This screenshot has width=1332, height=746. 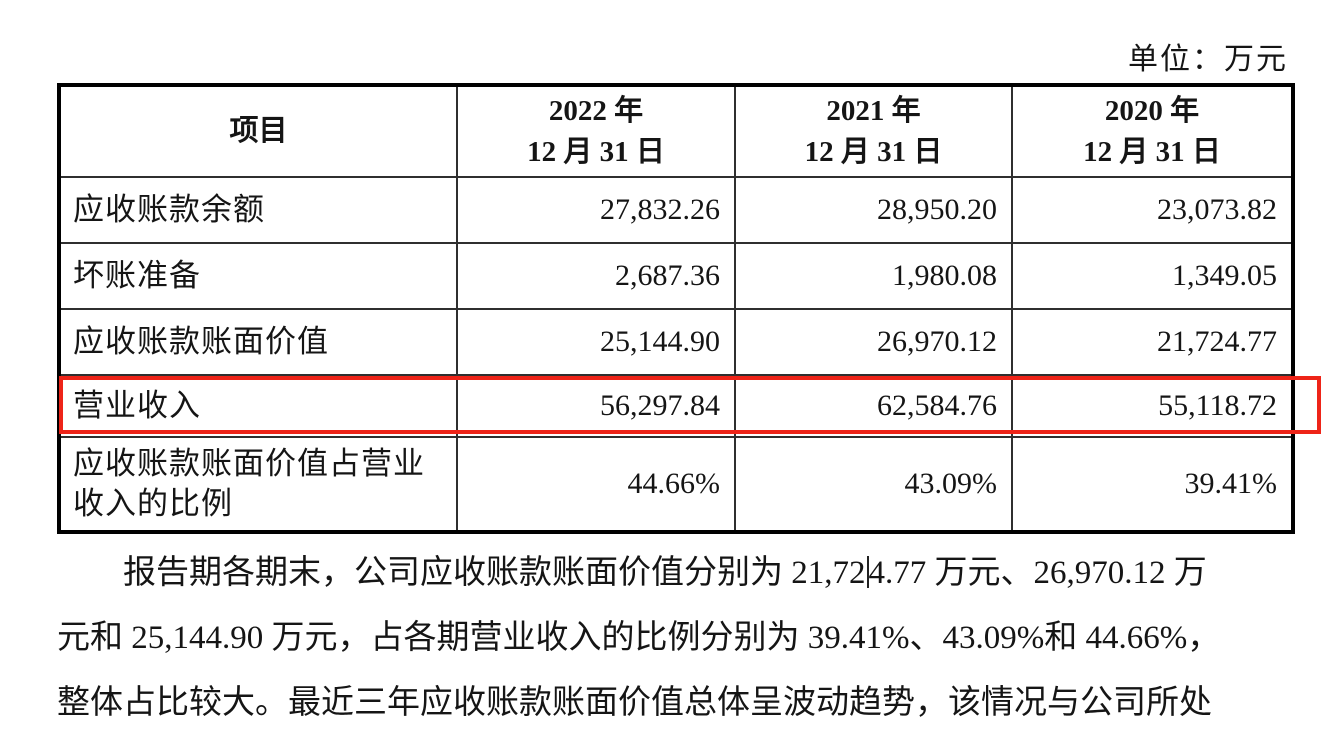 I want to click on table-row-operating-revenue: 营业收入 56,297.84 62,584.76 55,118.72, so click(x=676, y=406).